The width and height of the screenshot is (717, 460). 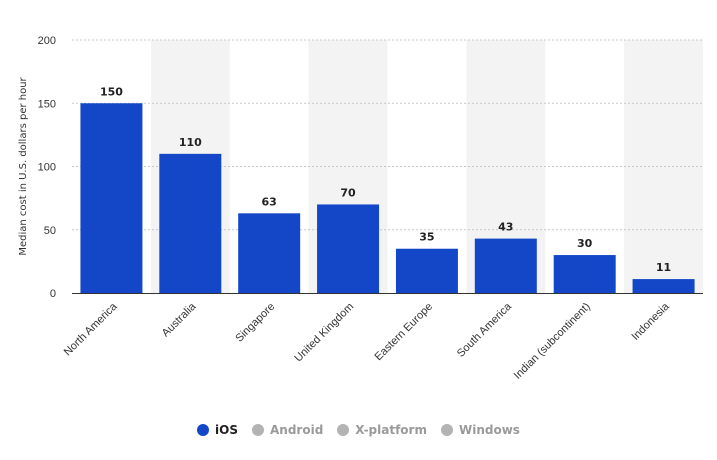 I want to click on data-label: 35, so click(x=426, y=237).